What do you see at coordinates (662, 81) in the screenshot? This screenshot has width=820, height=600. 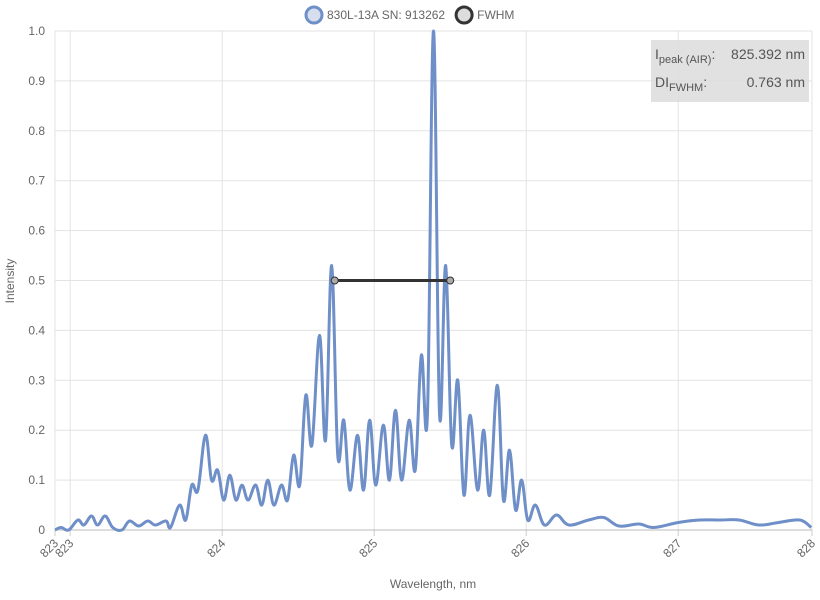 I see `annotation-label: DI` at bounding box center [662, 81].